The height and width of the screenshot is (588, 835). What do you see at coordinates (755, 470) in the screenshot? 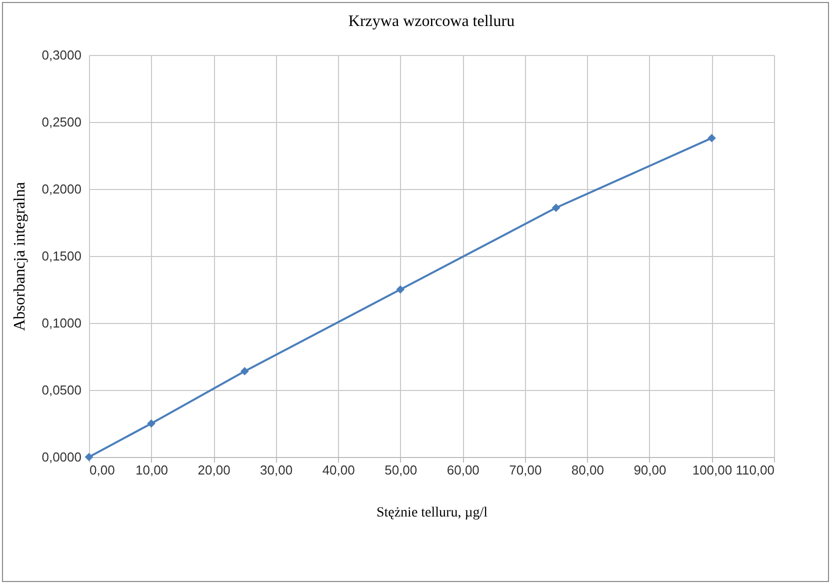
I see `x-tick-label: 110,00` at bounding box center [755, 470].